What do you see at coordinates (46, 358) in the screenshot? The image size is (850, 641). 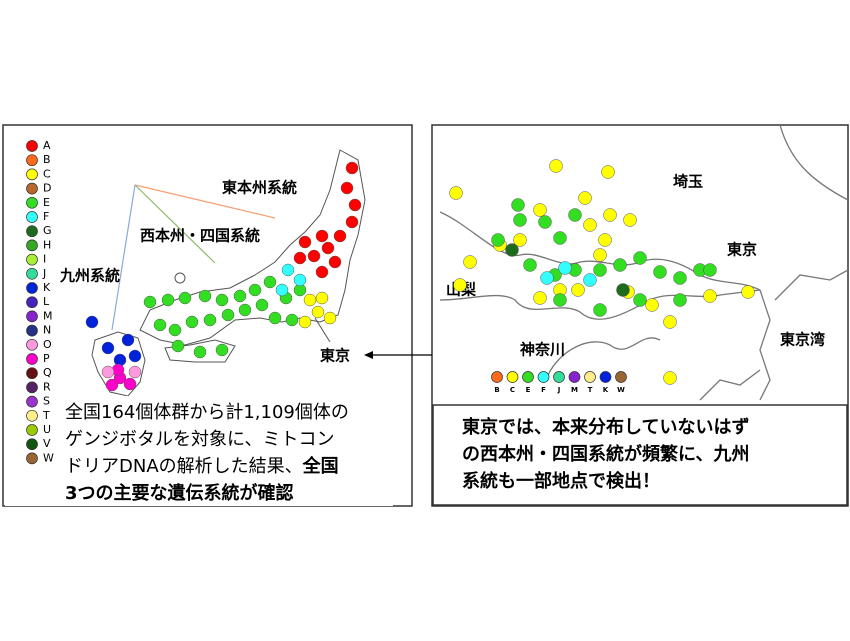 I see `legend-label: P` at bounding box center [46, 358].